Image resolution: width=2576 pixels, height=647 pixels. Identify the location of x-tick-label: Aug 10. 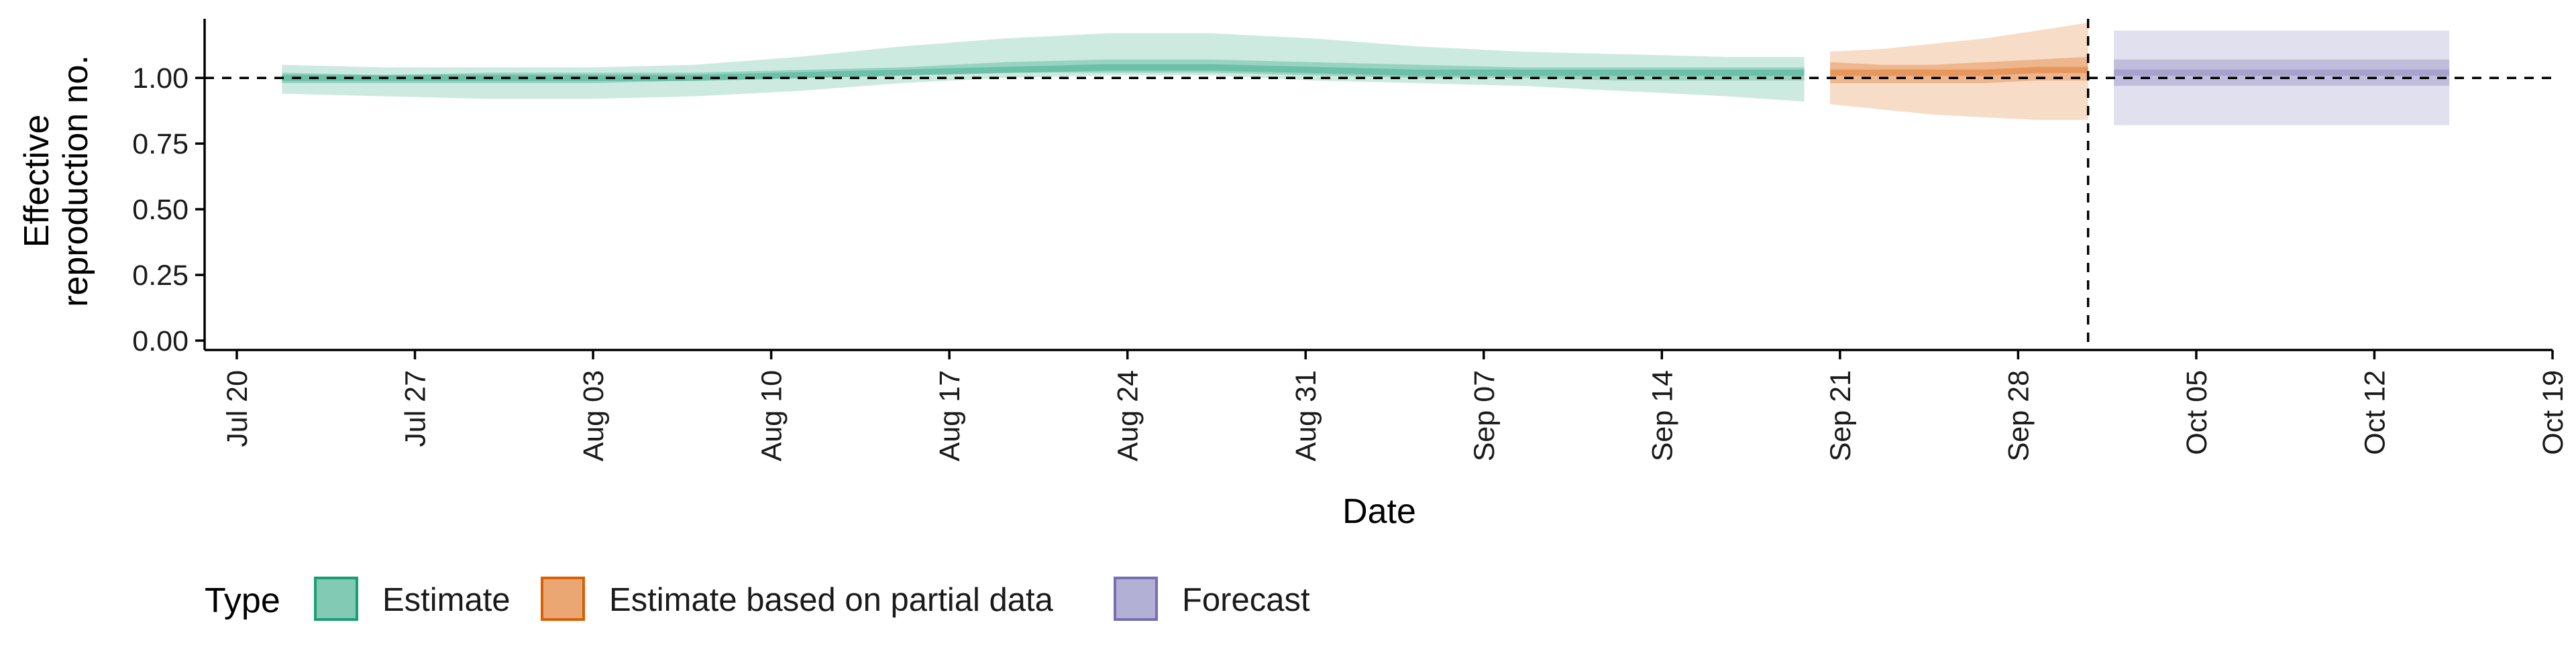
(772, 415).